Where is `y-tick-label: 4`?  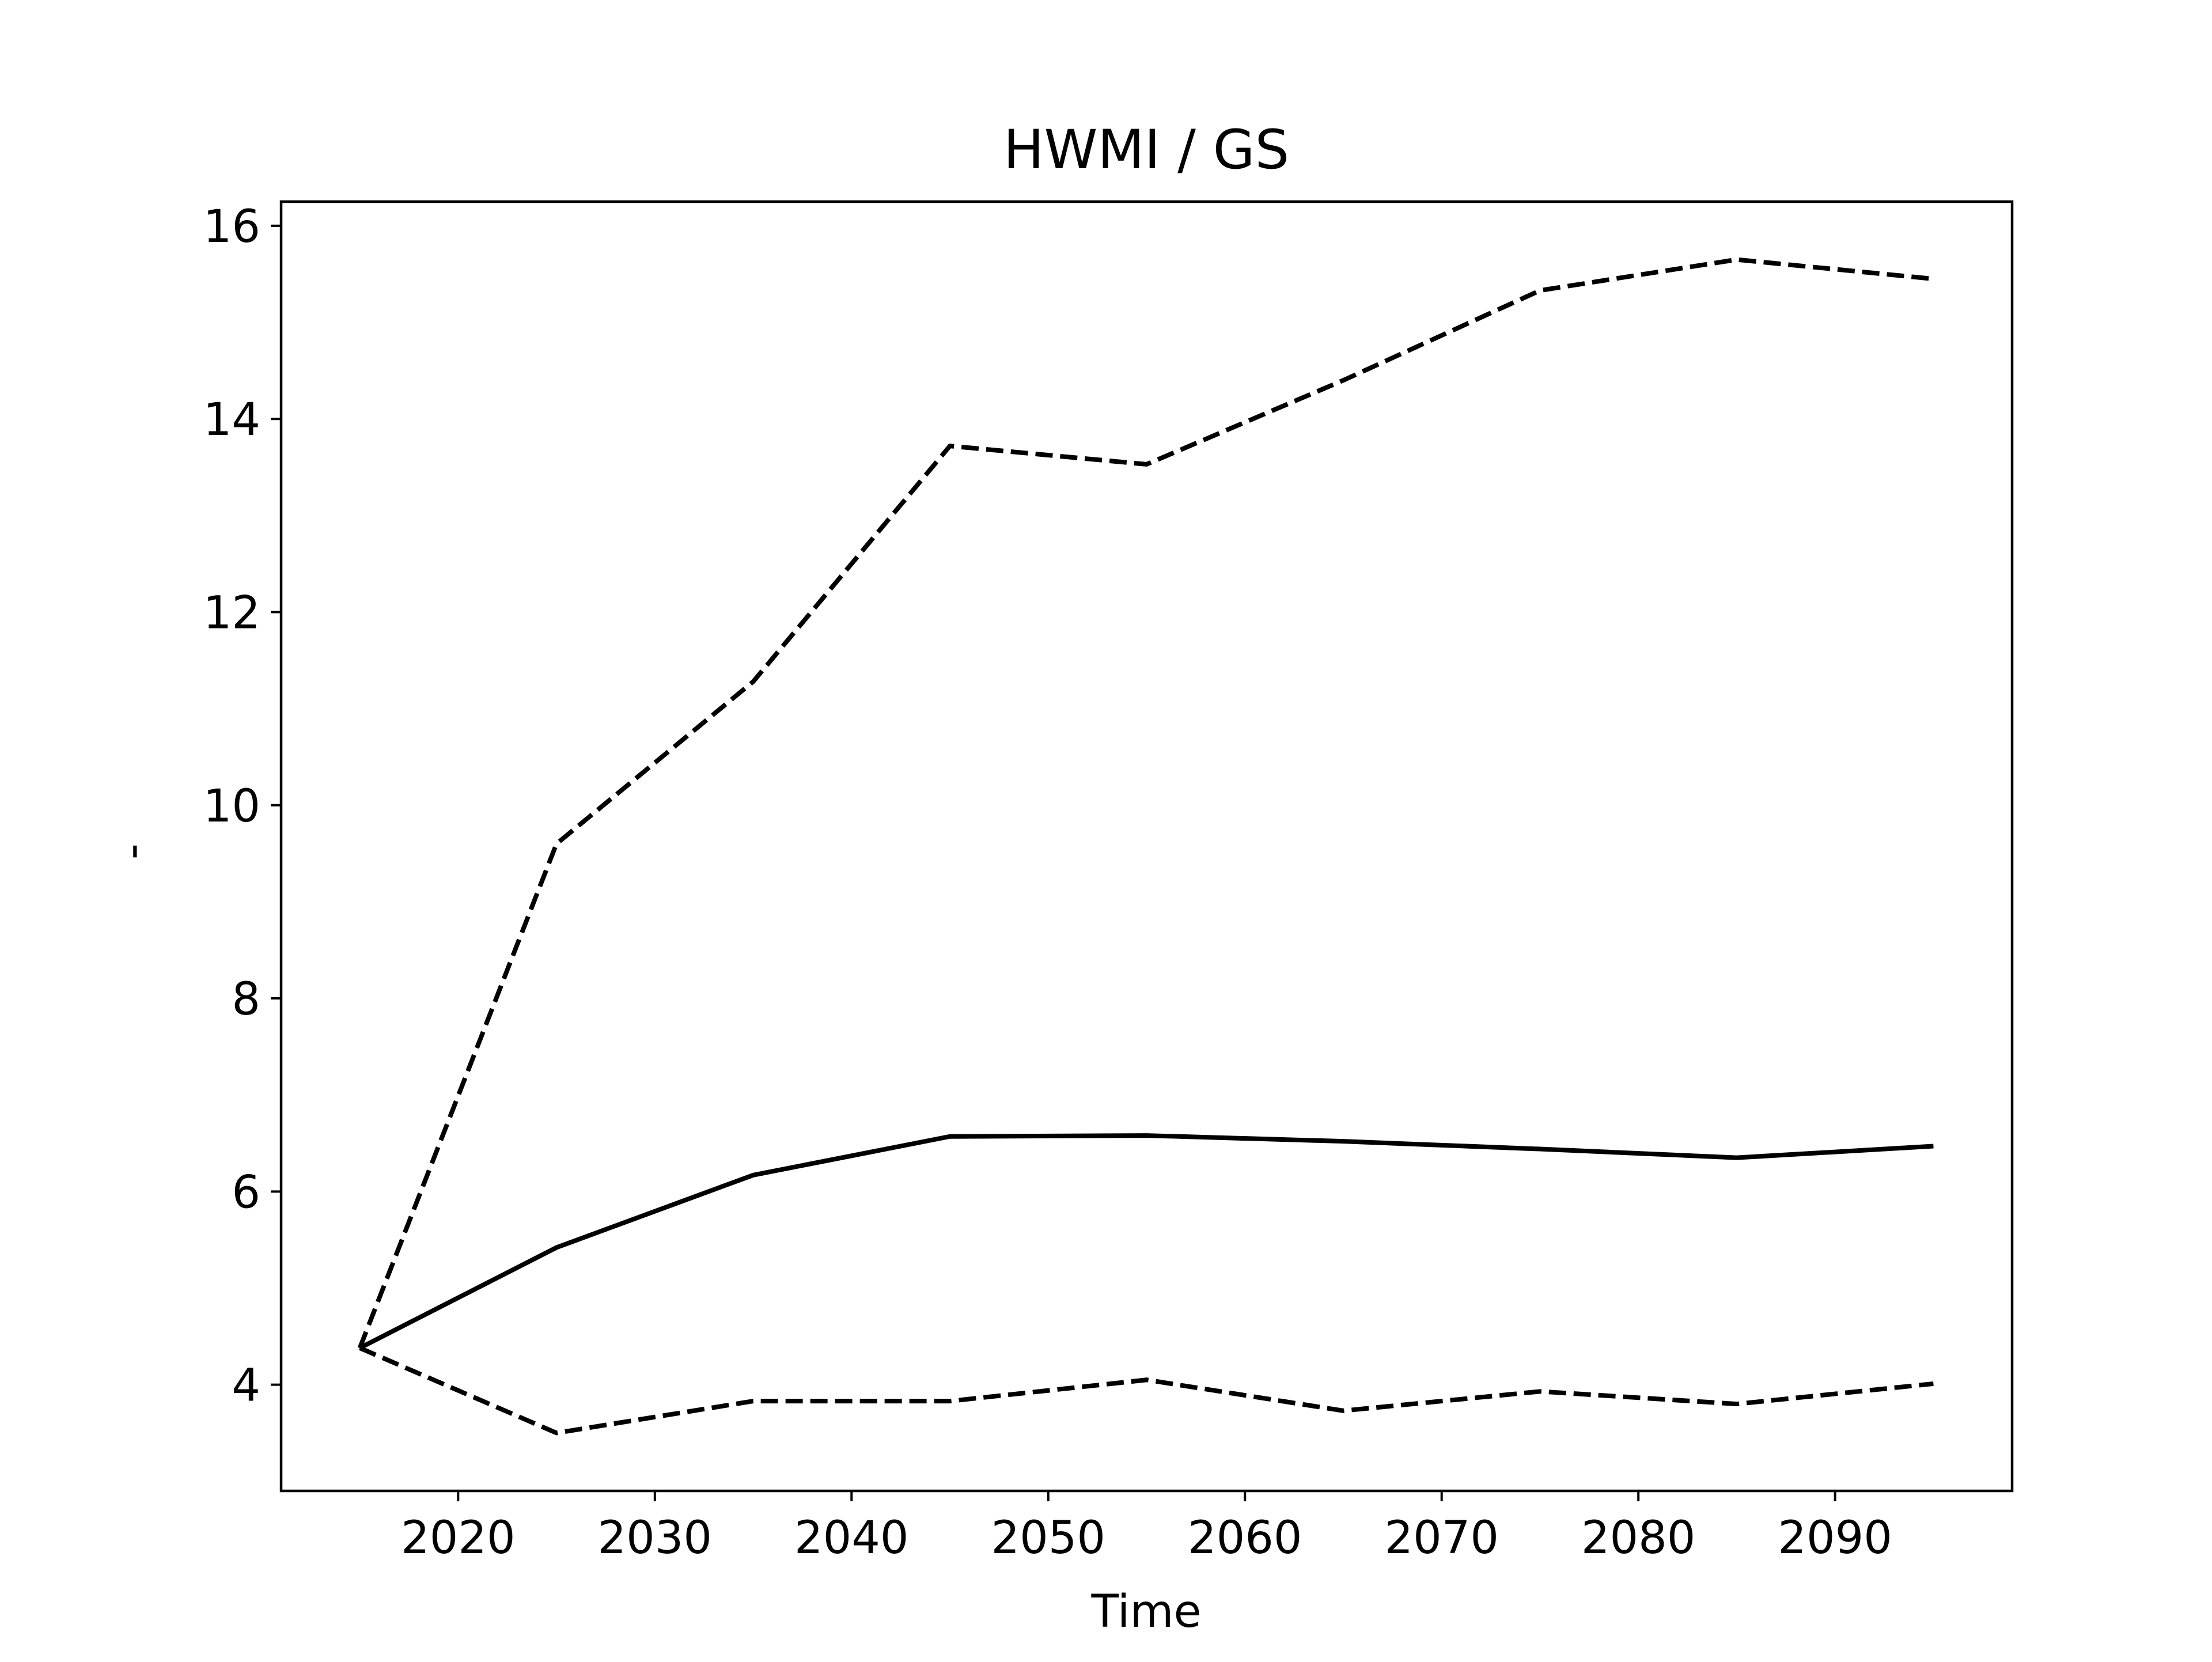 y-tick-label: 4 is located at coordinates (246, 1386).